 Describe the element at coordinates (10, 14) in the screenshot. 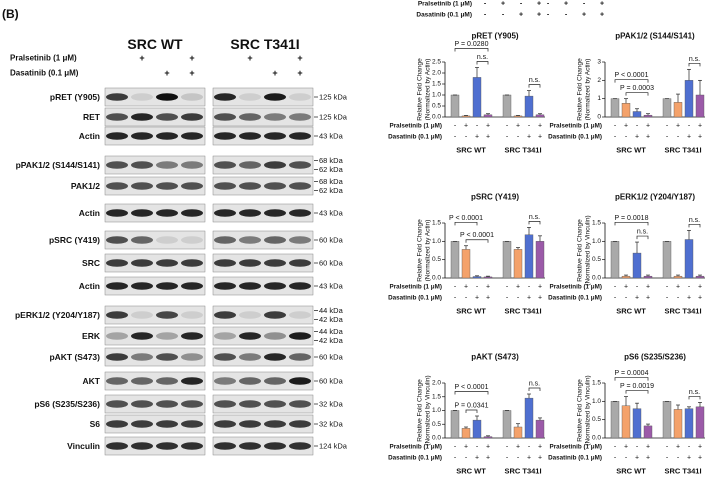

I see `panel-label: (B)` at that location.